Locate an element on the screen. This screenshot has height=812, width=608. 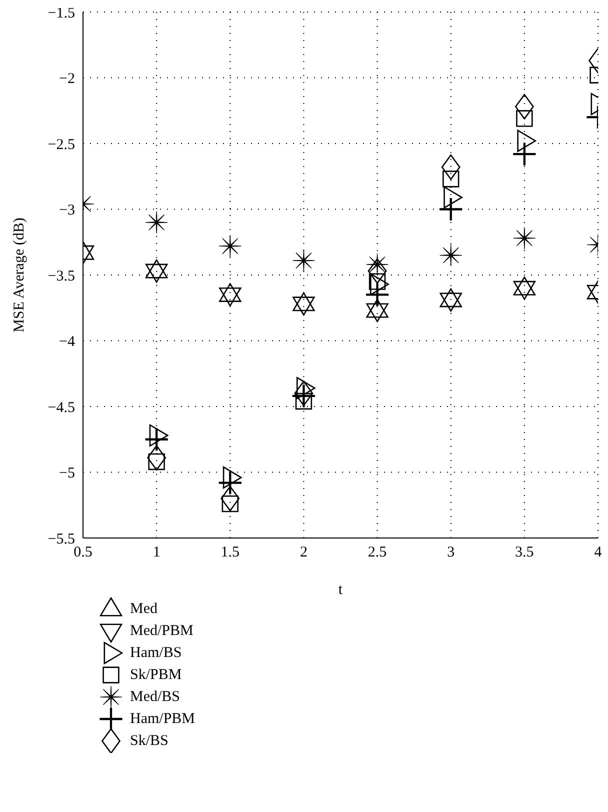
x-tick-label: 3.5 is located at coordinates (524, 552).